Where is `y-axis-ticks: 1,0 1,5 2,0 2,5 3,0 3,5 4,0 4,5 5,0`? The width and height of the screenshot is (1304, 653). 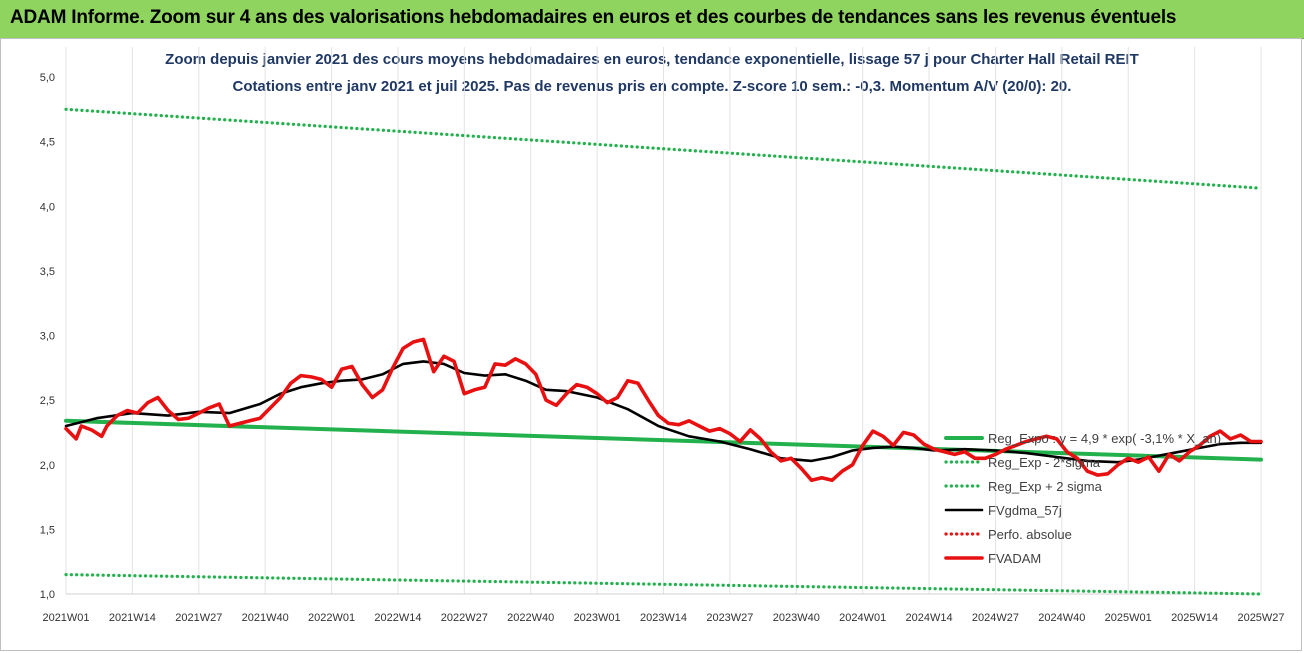
y-axis-ticks: 1,0 1,5 2,0 2,5 3,0 3,5 4,0 4,5 5,0 is located at coordinates (47, 336).